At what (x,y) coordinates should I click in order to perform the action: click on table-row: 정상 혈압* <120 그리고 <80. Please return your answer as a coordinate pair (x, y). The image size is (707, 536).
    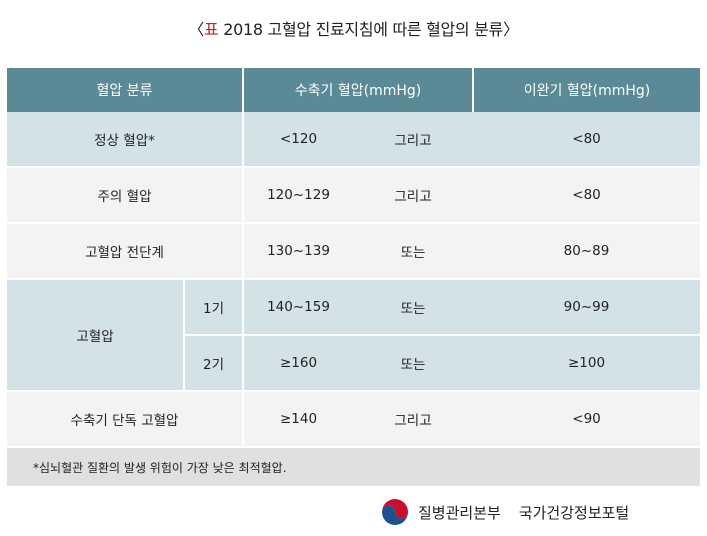
    Looking at the image, I should click on (354, 139).